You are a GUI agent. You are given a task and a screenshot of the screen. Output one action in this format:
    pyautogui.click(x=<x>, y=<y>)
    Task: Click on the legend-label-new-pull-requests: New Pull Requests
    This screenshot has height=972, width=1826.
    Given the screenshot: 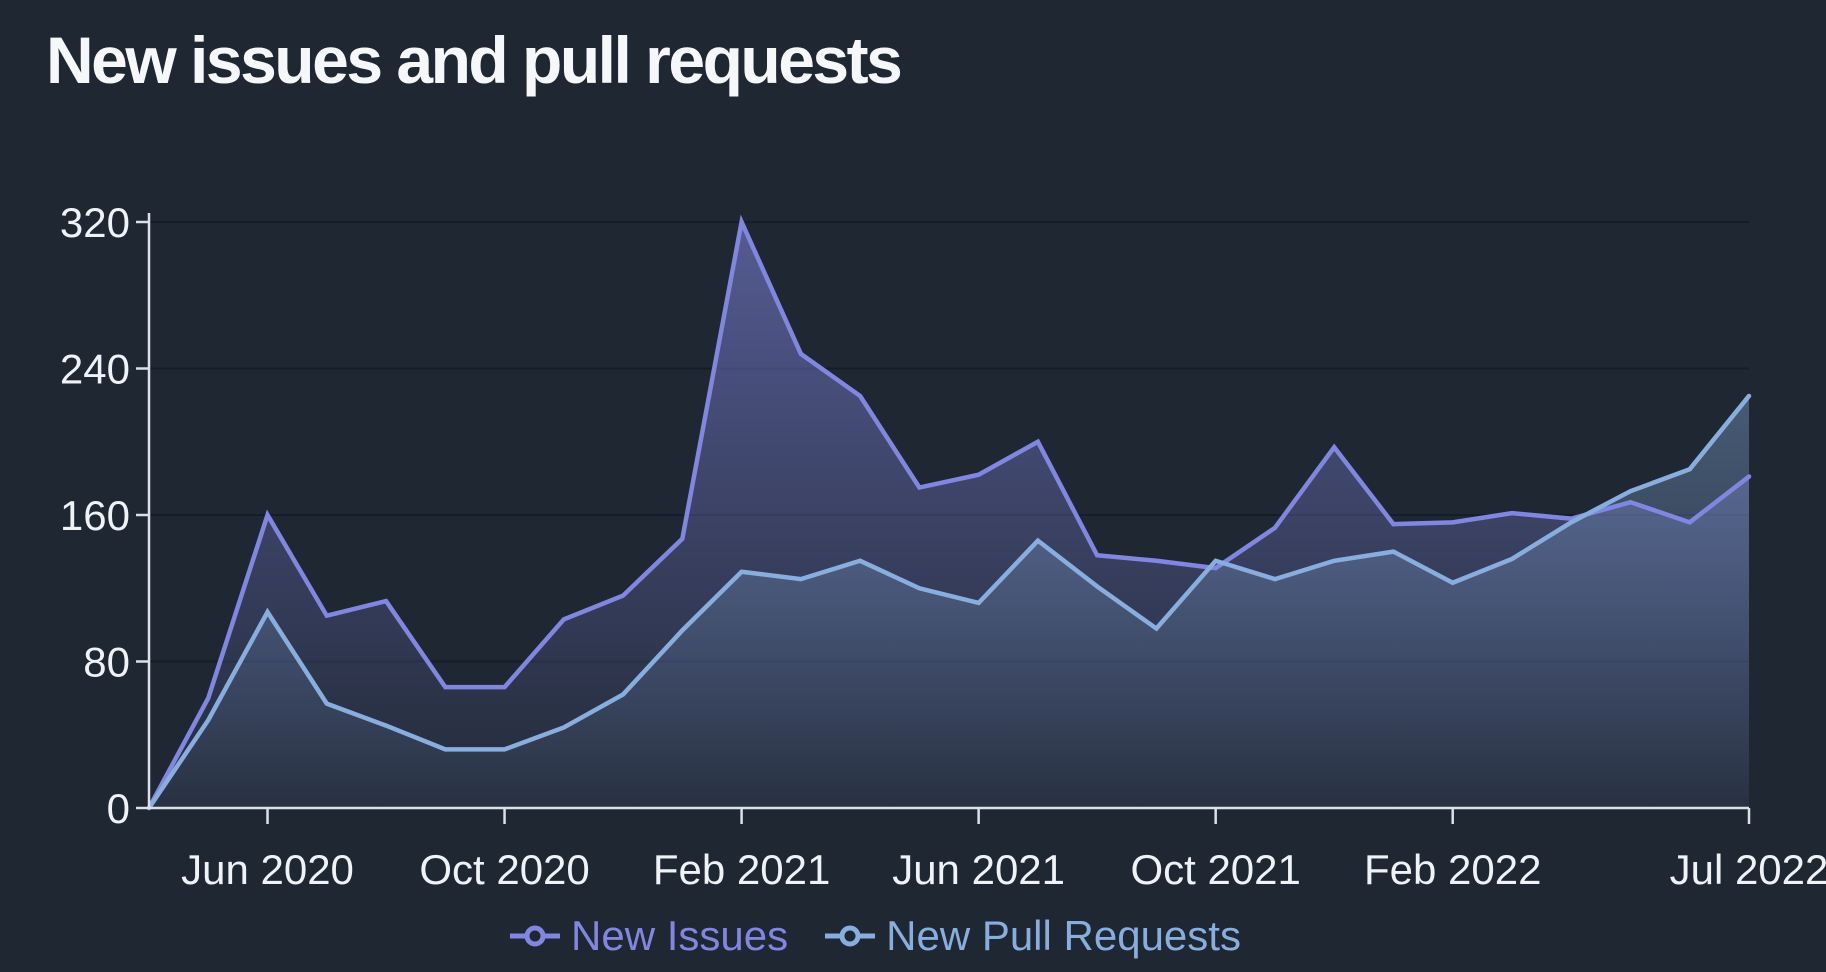 What is the action you would take?
    pyautogui.click(x=1063, y=935)
    